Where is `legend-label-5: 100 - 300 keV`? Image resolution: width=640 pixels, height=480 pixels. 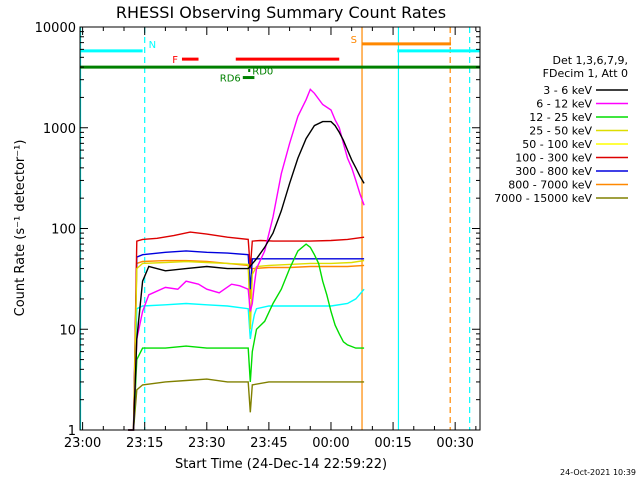
legend-label-5: 100 - 300 keV is located at coordinates (553, 158).